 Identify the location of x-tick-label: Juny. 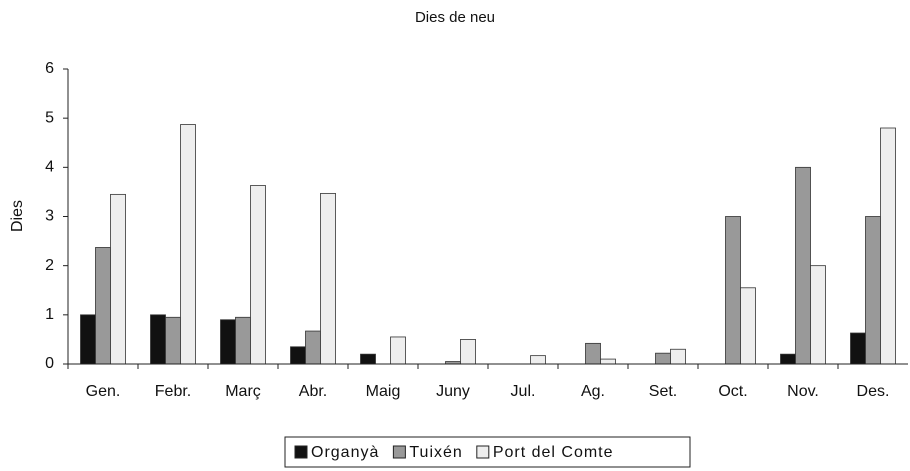
(453, 391).